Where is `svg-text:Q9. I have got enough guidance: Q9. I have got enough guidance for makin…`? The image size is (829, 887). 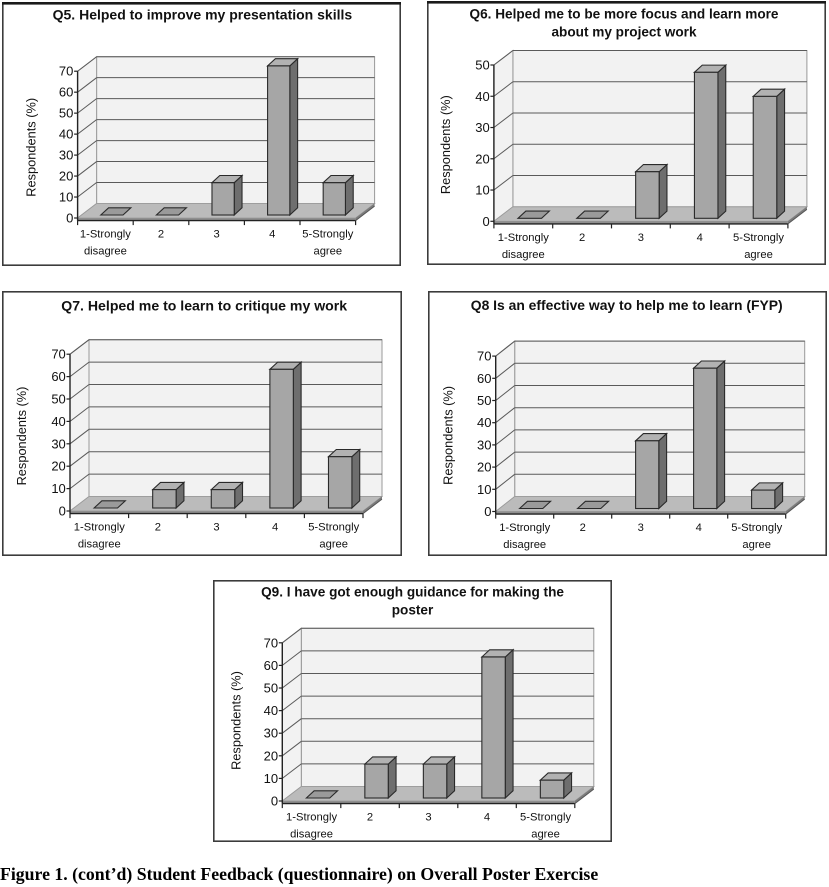
svg-text:Q9. I have got enough guidance: Q9. I have got enough guidance for makin… is located at coordinates (412, 592).